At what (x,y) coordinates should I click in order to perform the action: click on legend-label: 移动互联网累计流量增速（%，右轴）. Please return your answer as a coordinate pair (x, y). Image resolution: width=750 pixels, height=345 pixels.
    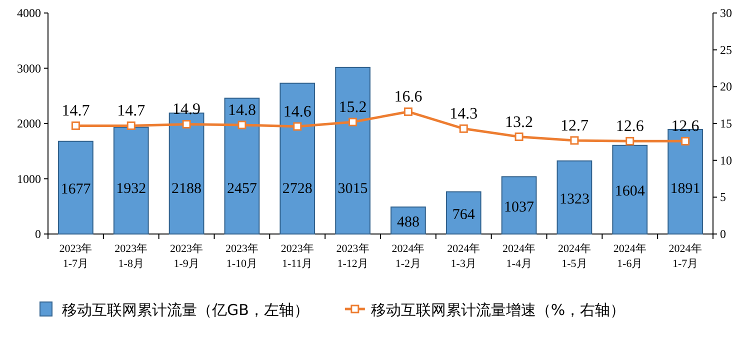
    Looking at the image, I should click on (498, 310).